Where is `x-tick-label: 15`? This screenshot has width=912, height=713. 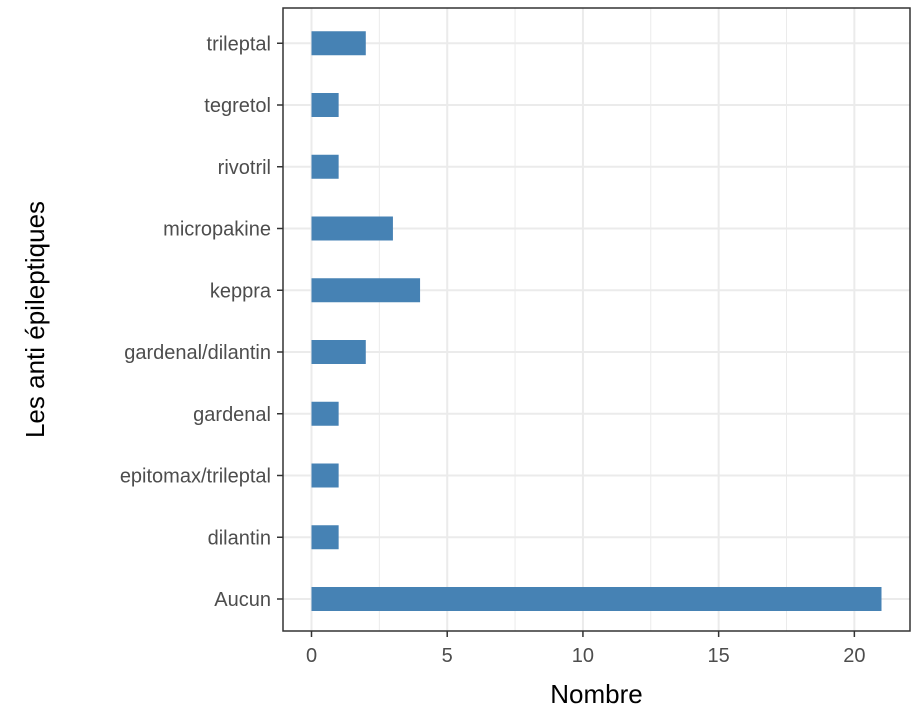
x-tick-label: 15 is located at coordinates (719, 656).